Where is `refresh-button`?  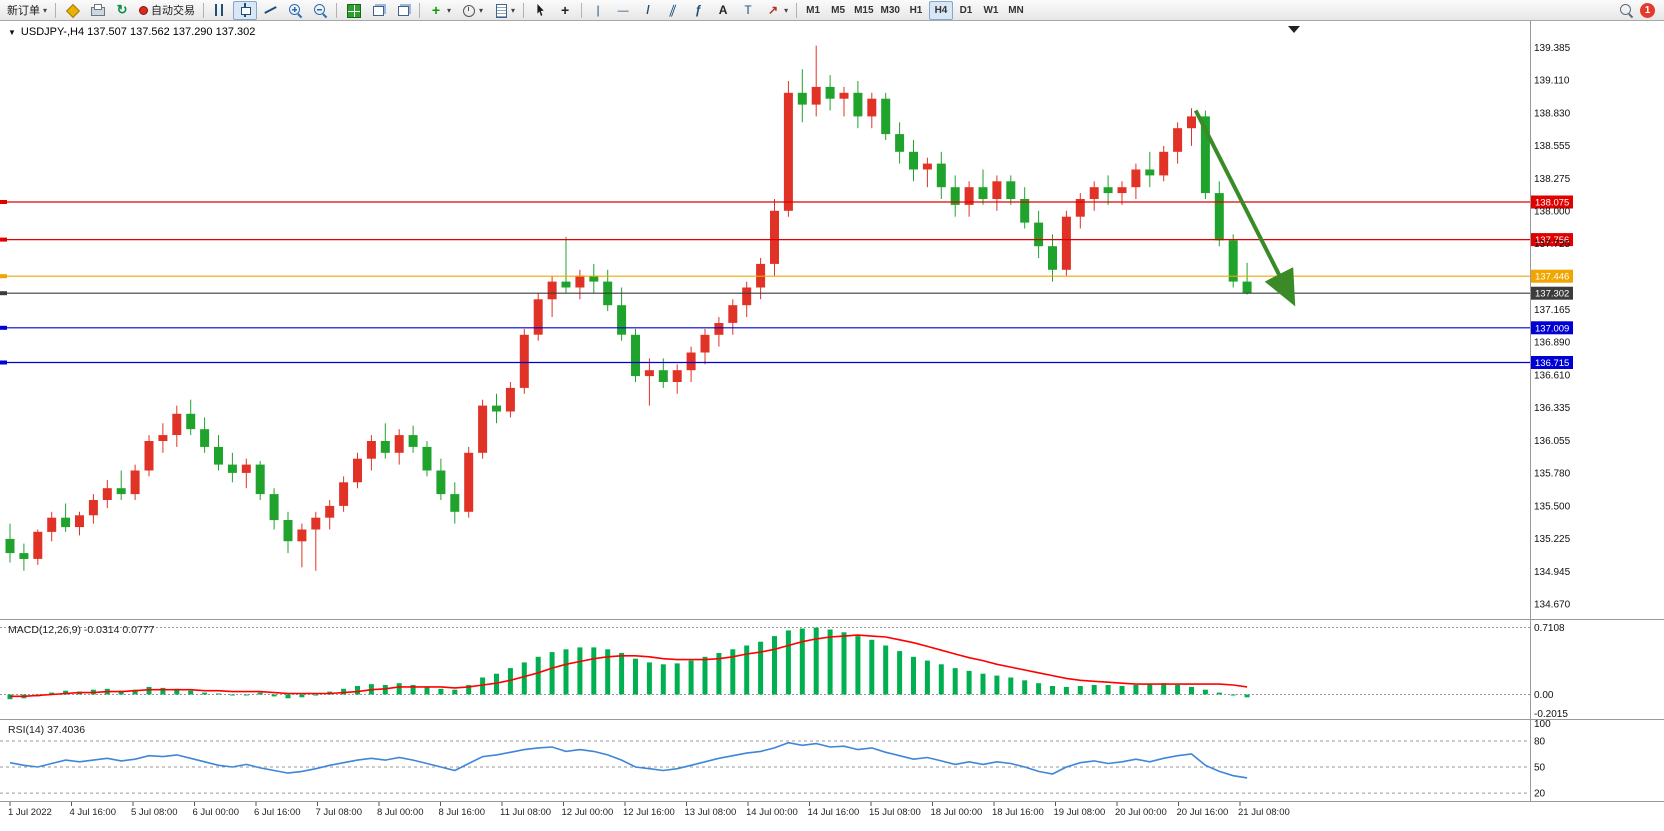
refresh-button is located at coordinates (122, 10).